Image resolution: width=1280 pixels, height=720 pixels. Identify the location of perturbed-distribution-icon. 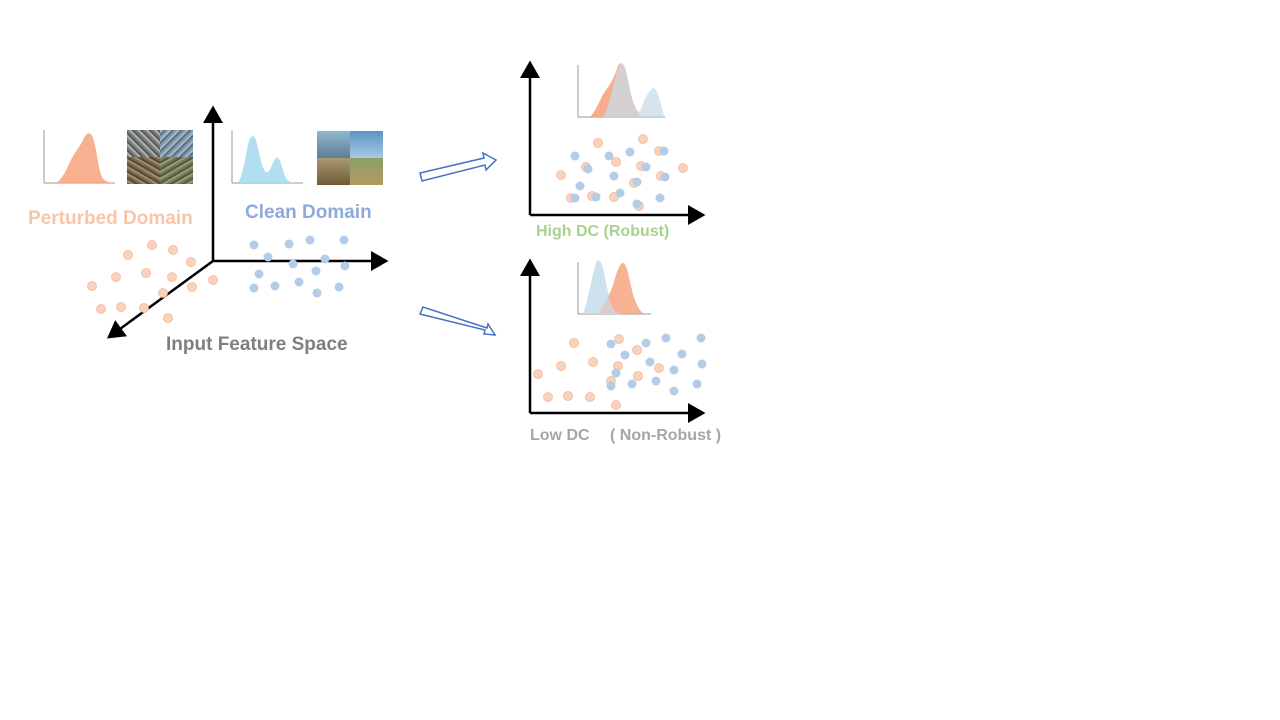
(79, 157).